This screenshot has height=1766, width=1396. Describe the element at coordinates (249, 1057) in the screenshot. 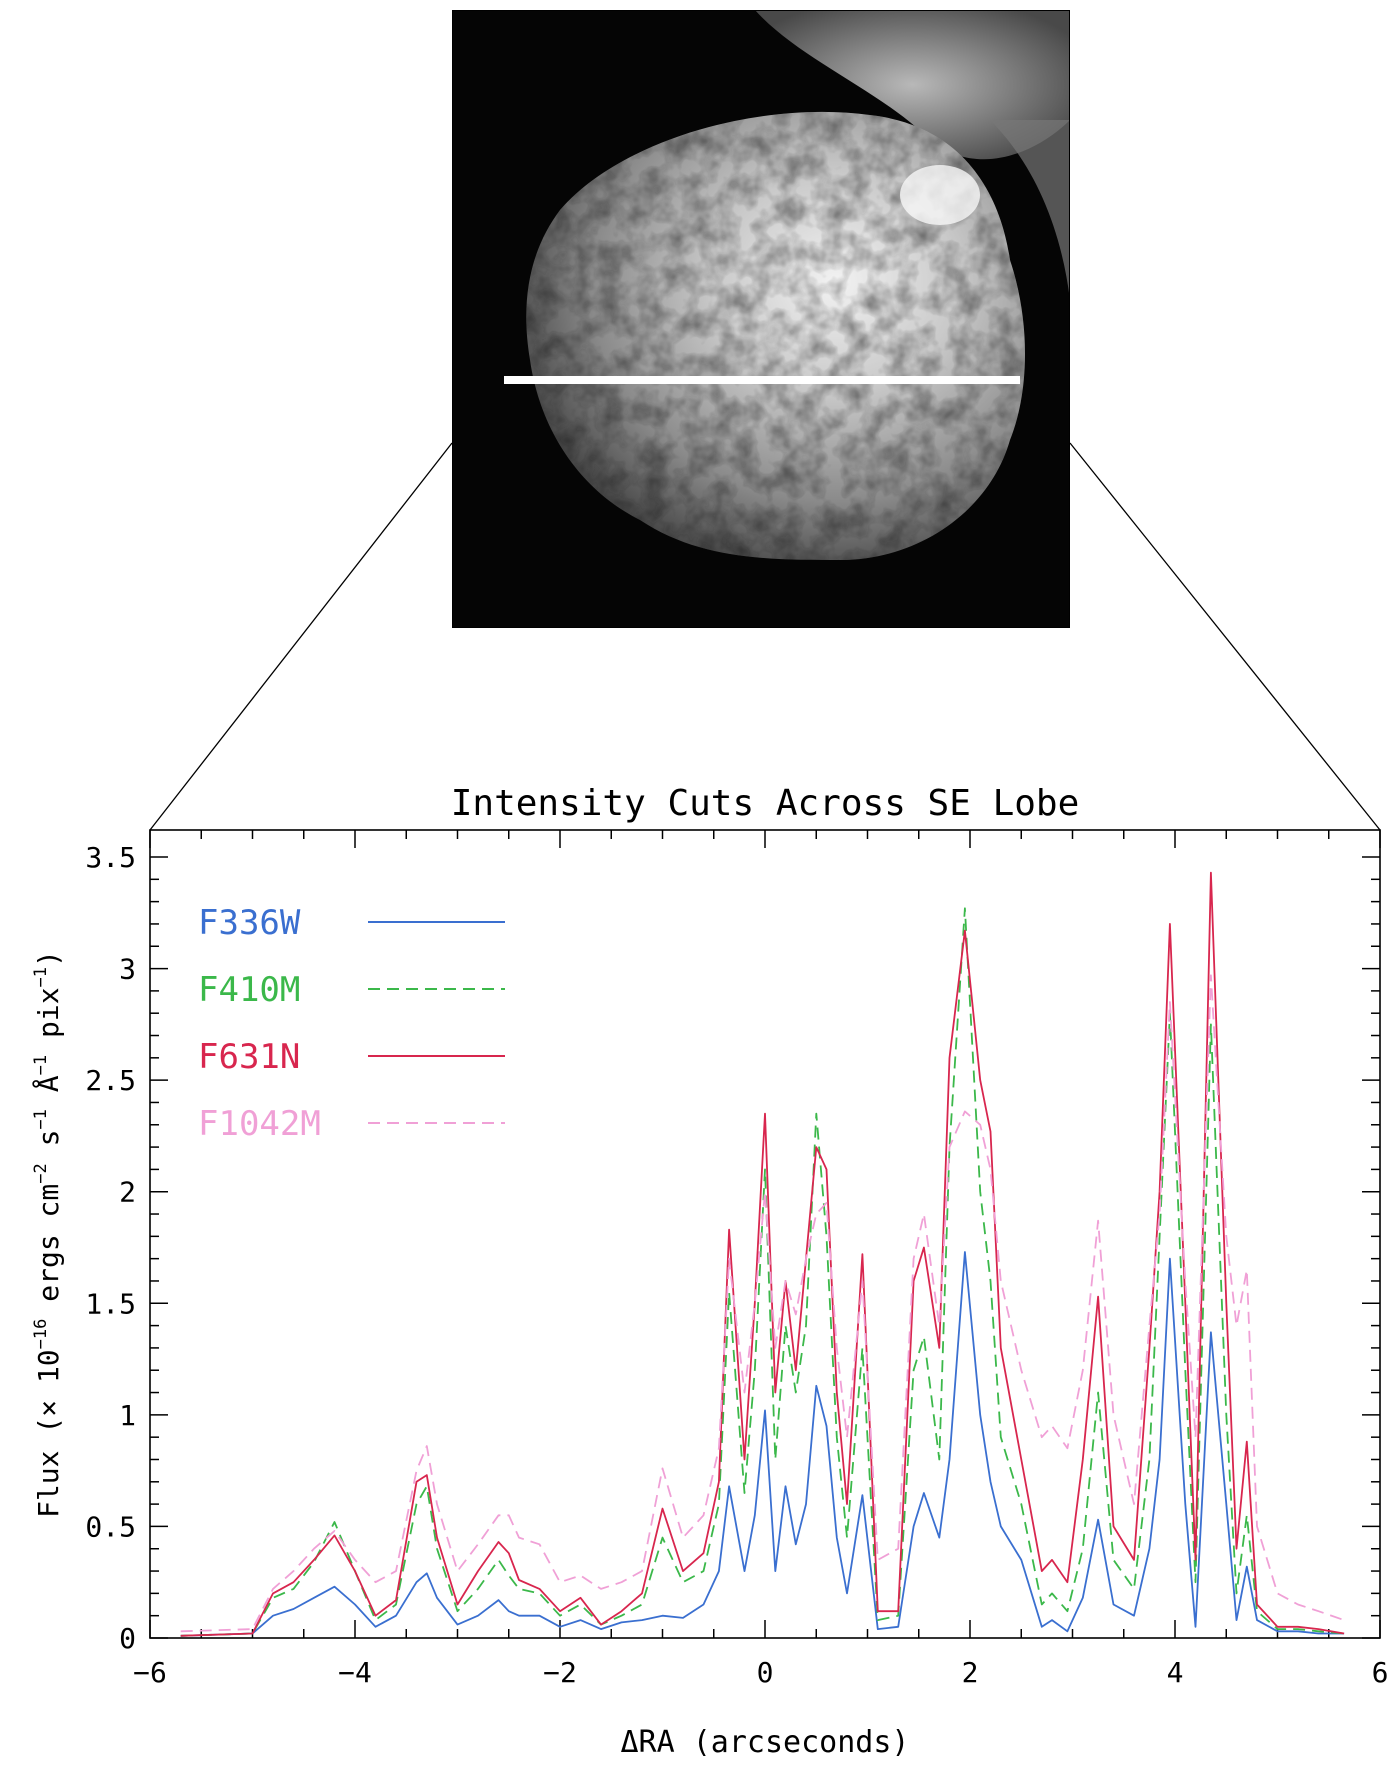

I see `legend-label-f631n: F631N` at that location.